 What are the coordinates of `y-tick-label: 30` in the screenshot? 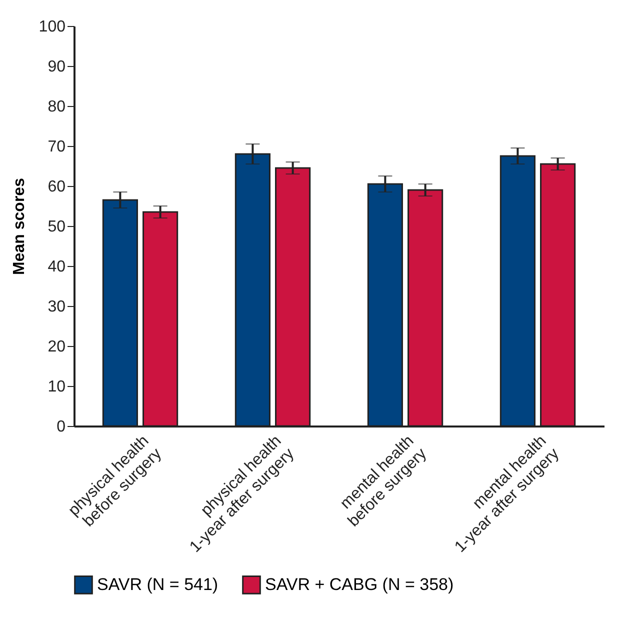 It's located at (57, 307).